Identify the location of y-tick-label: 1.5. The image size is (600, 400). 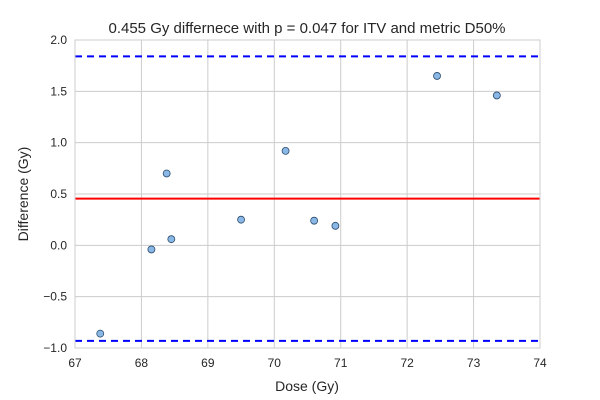
(58, 91).